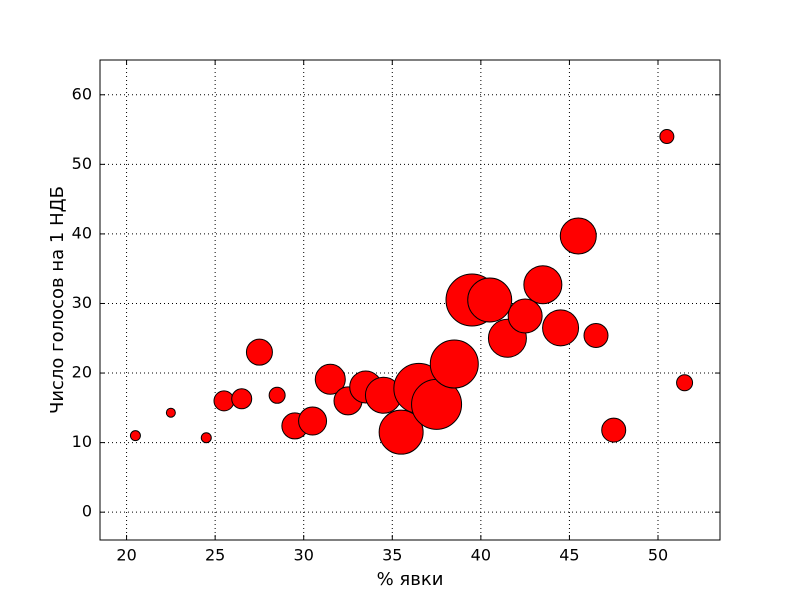  Describe the element at coordinates (82, 372) in the screenshot. I see `y-tick-label: 20` at that location.